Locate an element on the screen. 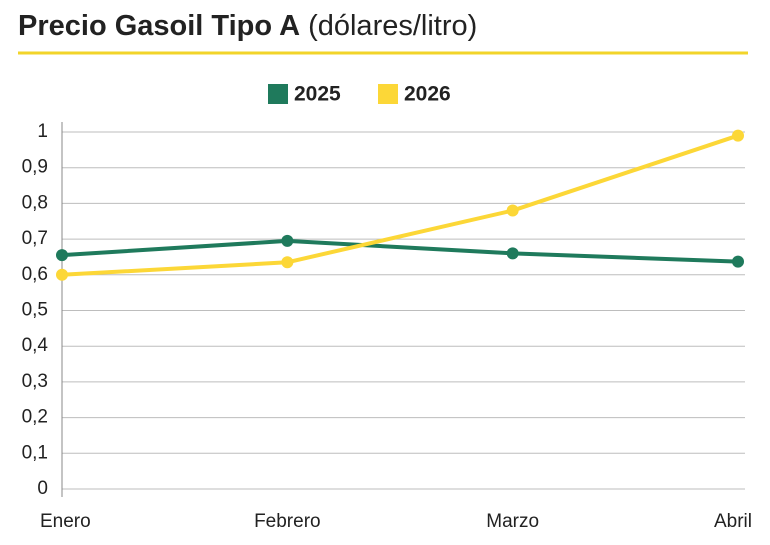  x-tick-label: Febrero is located at coordinates (287, 521).